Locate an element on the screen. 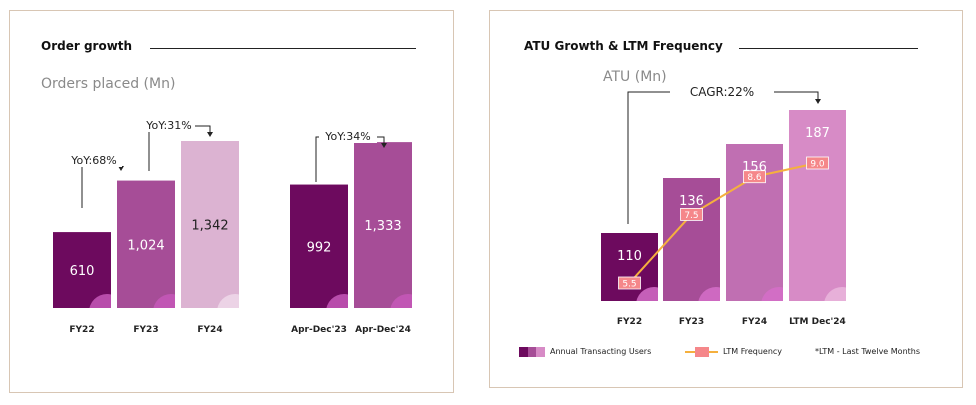 The image size is (976, 405). orders-category-label: FY23 is located at coordinates (145, 330).